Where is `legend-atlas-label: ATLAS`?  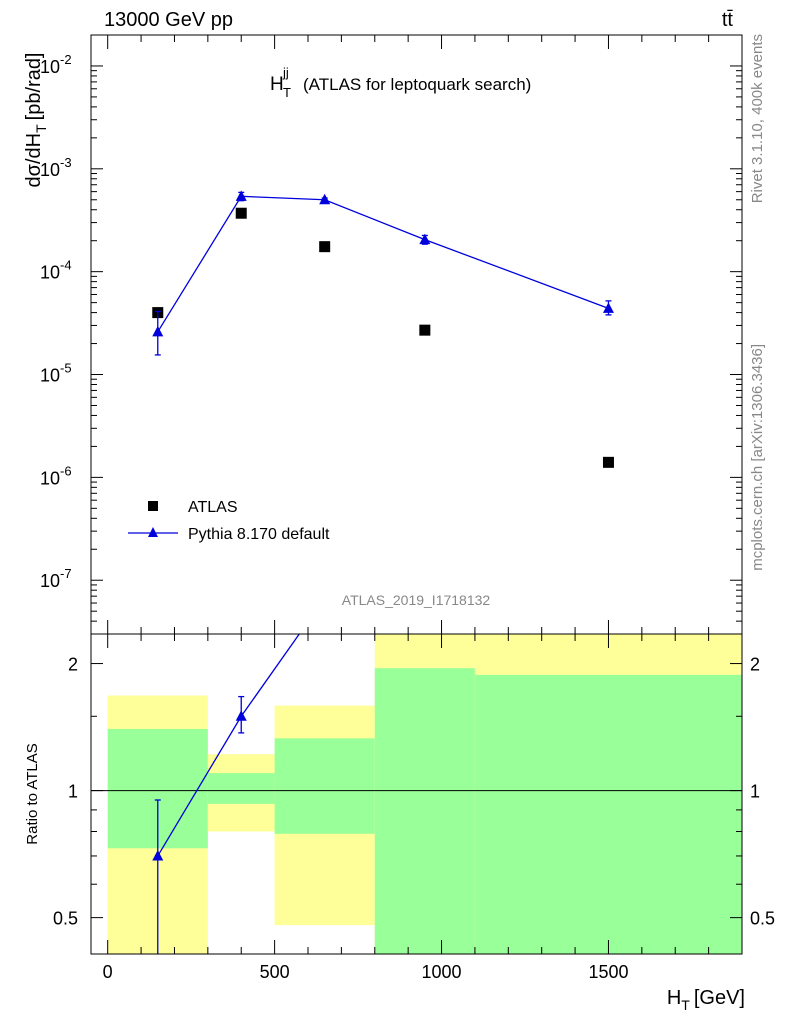 legend-atlas-label: ATLAS is located at coordinates (213, 507).